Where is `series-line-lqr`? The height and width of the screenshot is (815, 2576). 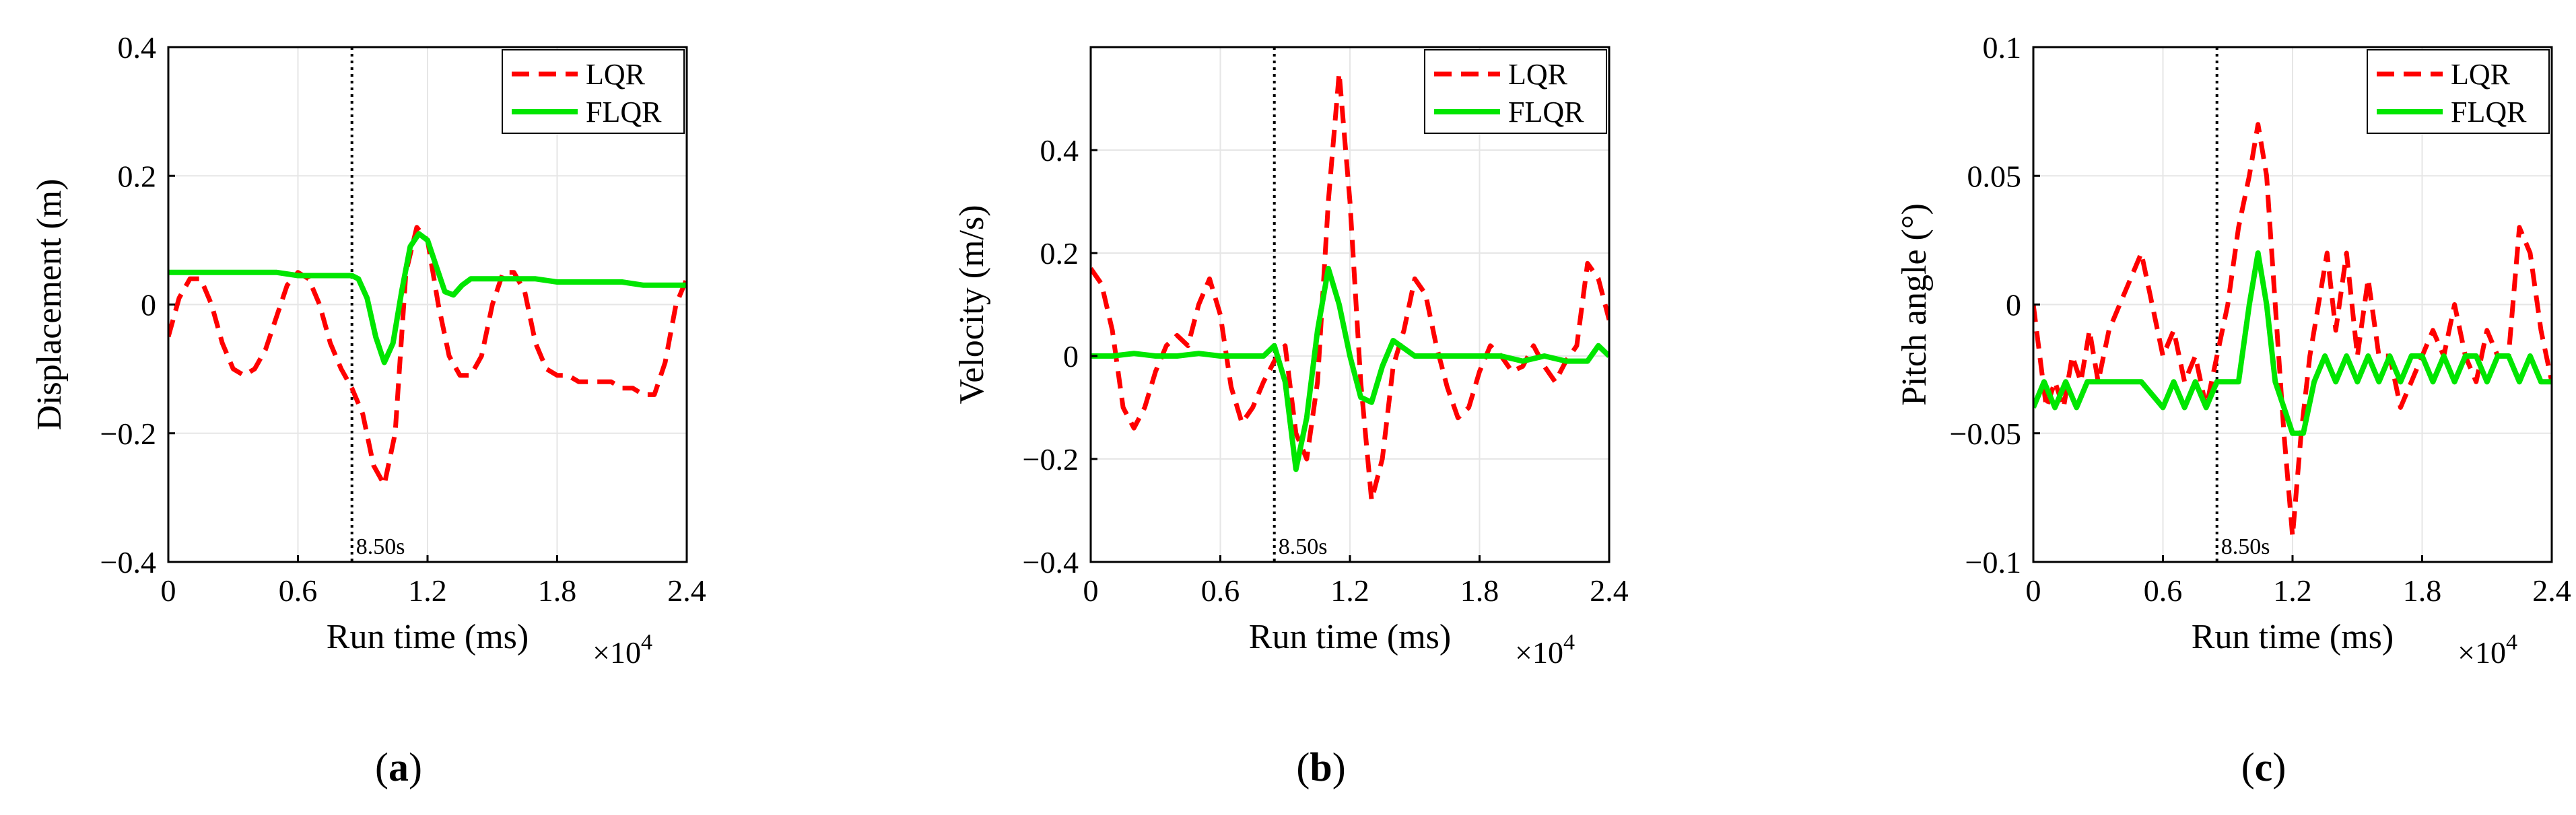
series-line-lqr is located at coordinates (1350, 286).